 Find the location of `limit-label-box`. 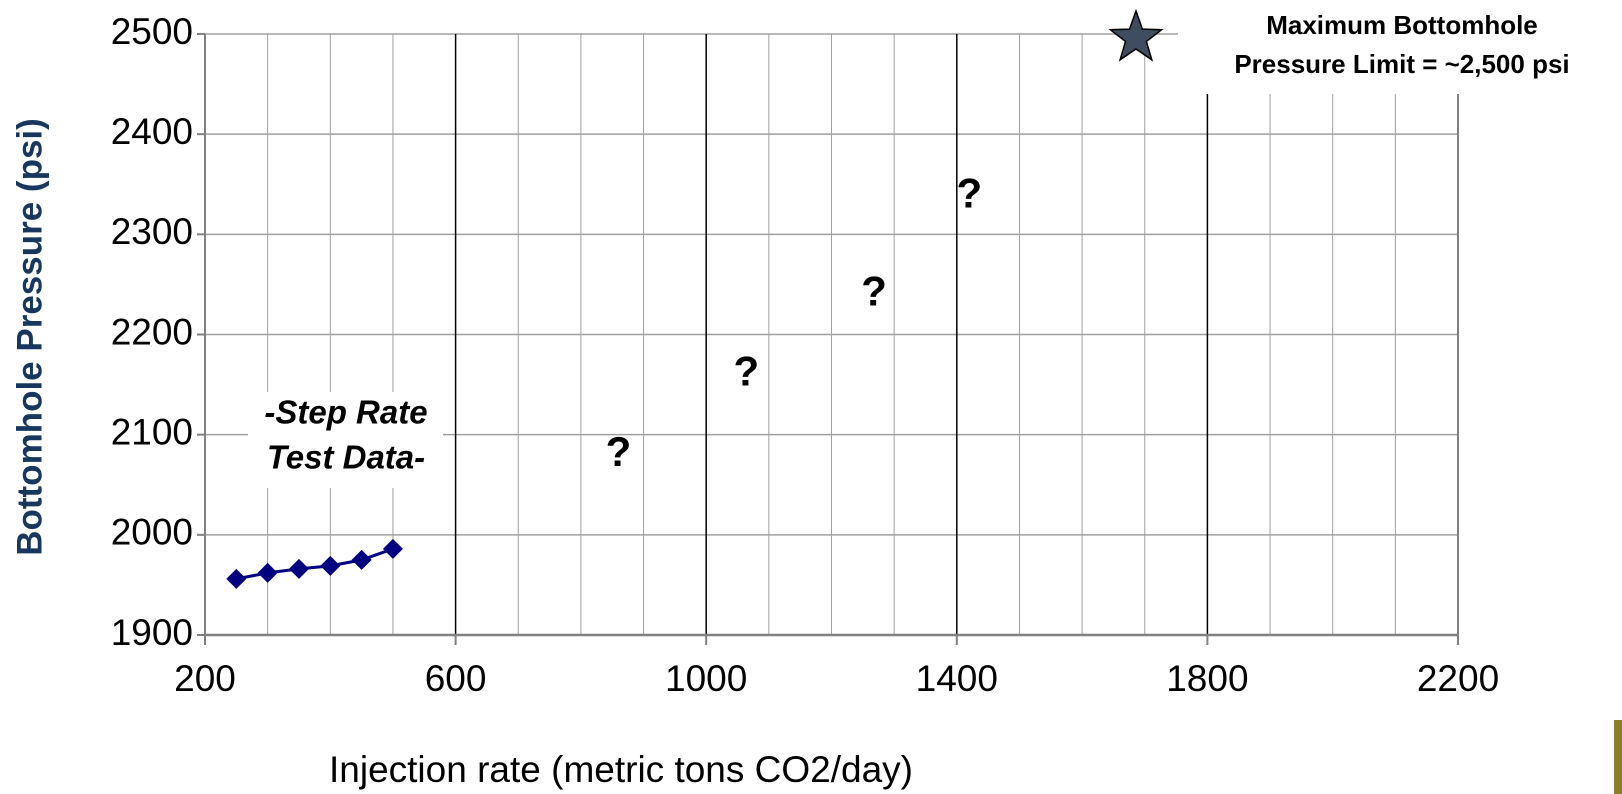

limit-label-box is located at coordinates (1400, 49).